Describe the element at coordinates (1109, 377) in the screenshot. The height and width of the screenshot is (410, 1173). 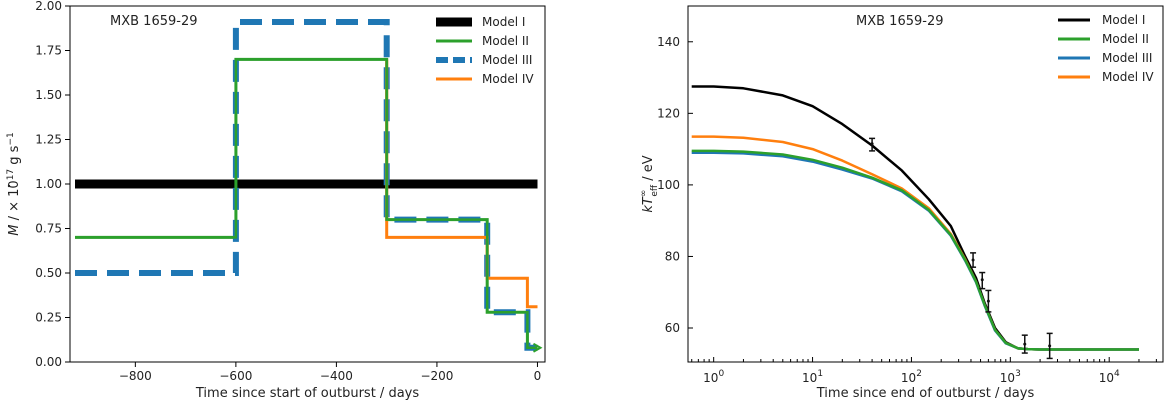
I see `x-tick-label: 10⁴` at that location.